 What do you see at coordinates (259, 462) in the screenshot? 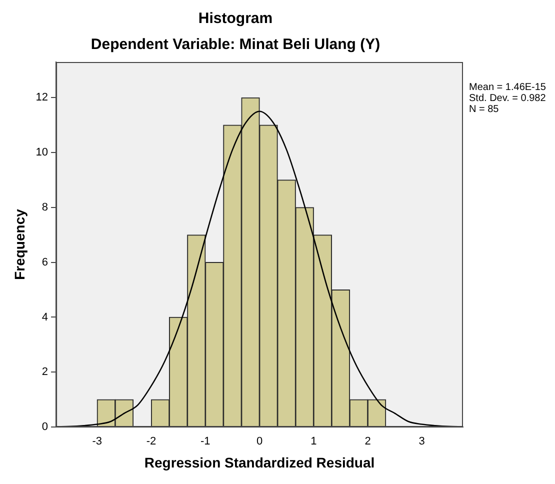
I see `x-axis-title: Regression Standardized Residual` at bounding box center [259, 462].